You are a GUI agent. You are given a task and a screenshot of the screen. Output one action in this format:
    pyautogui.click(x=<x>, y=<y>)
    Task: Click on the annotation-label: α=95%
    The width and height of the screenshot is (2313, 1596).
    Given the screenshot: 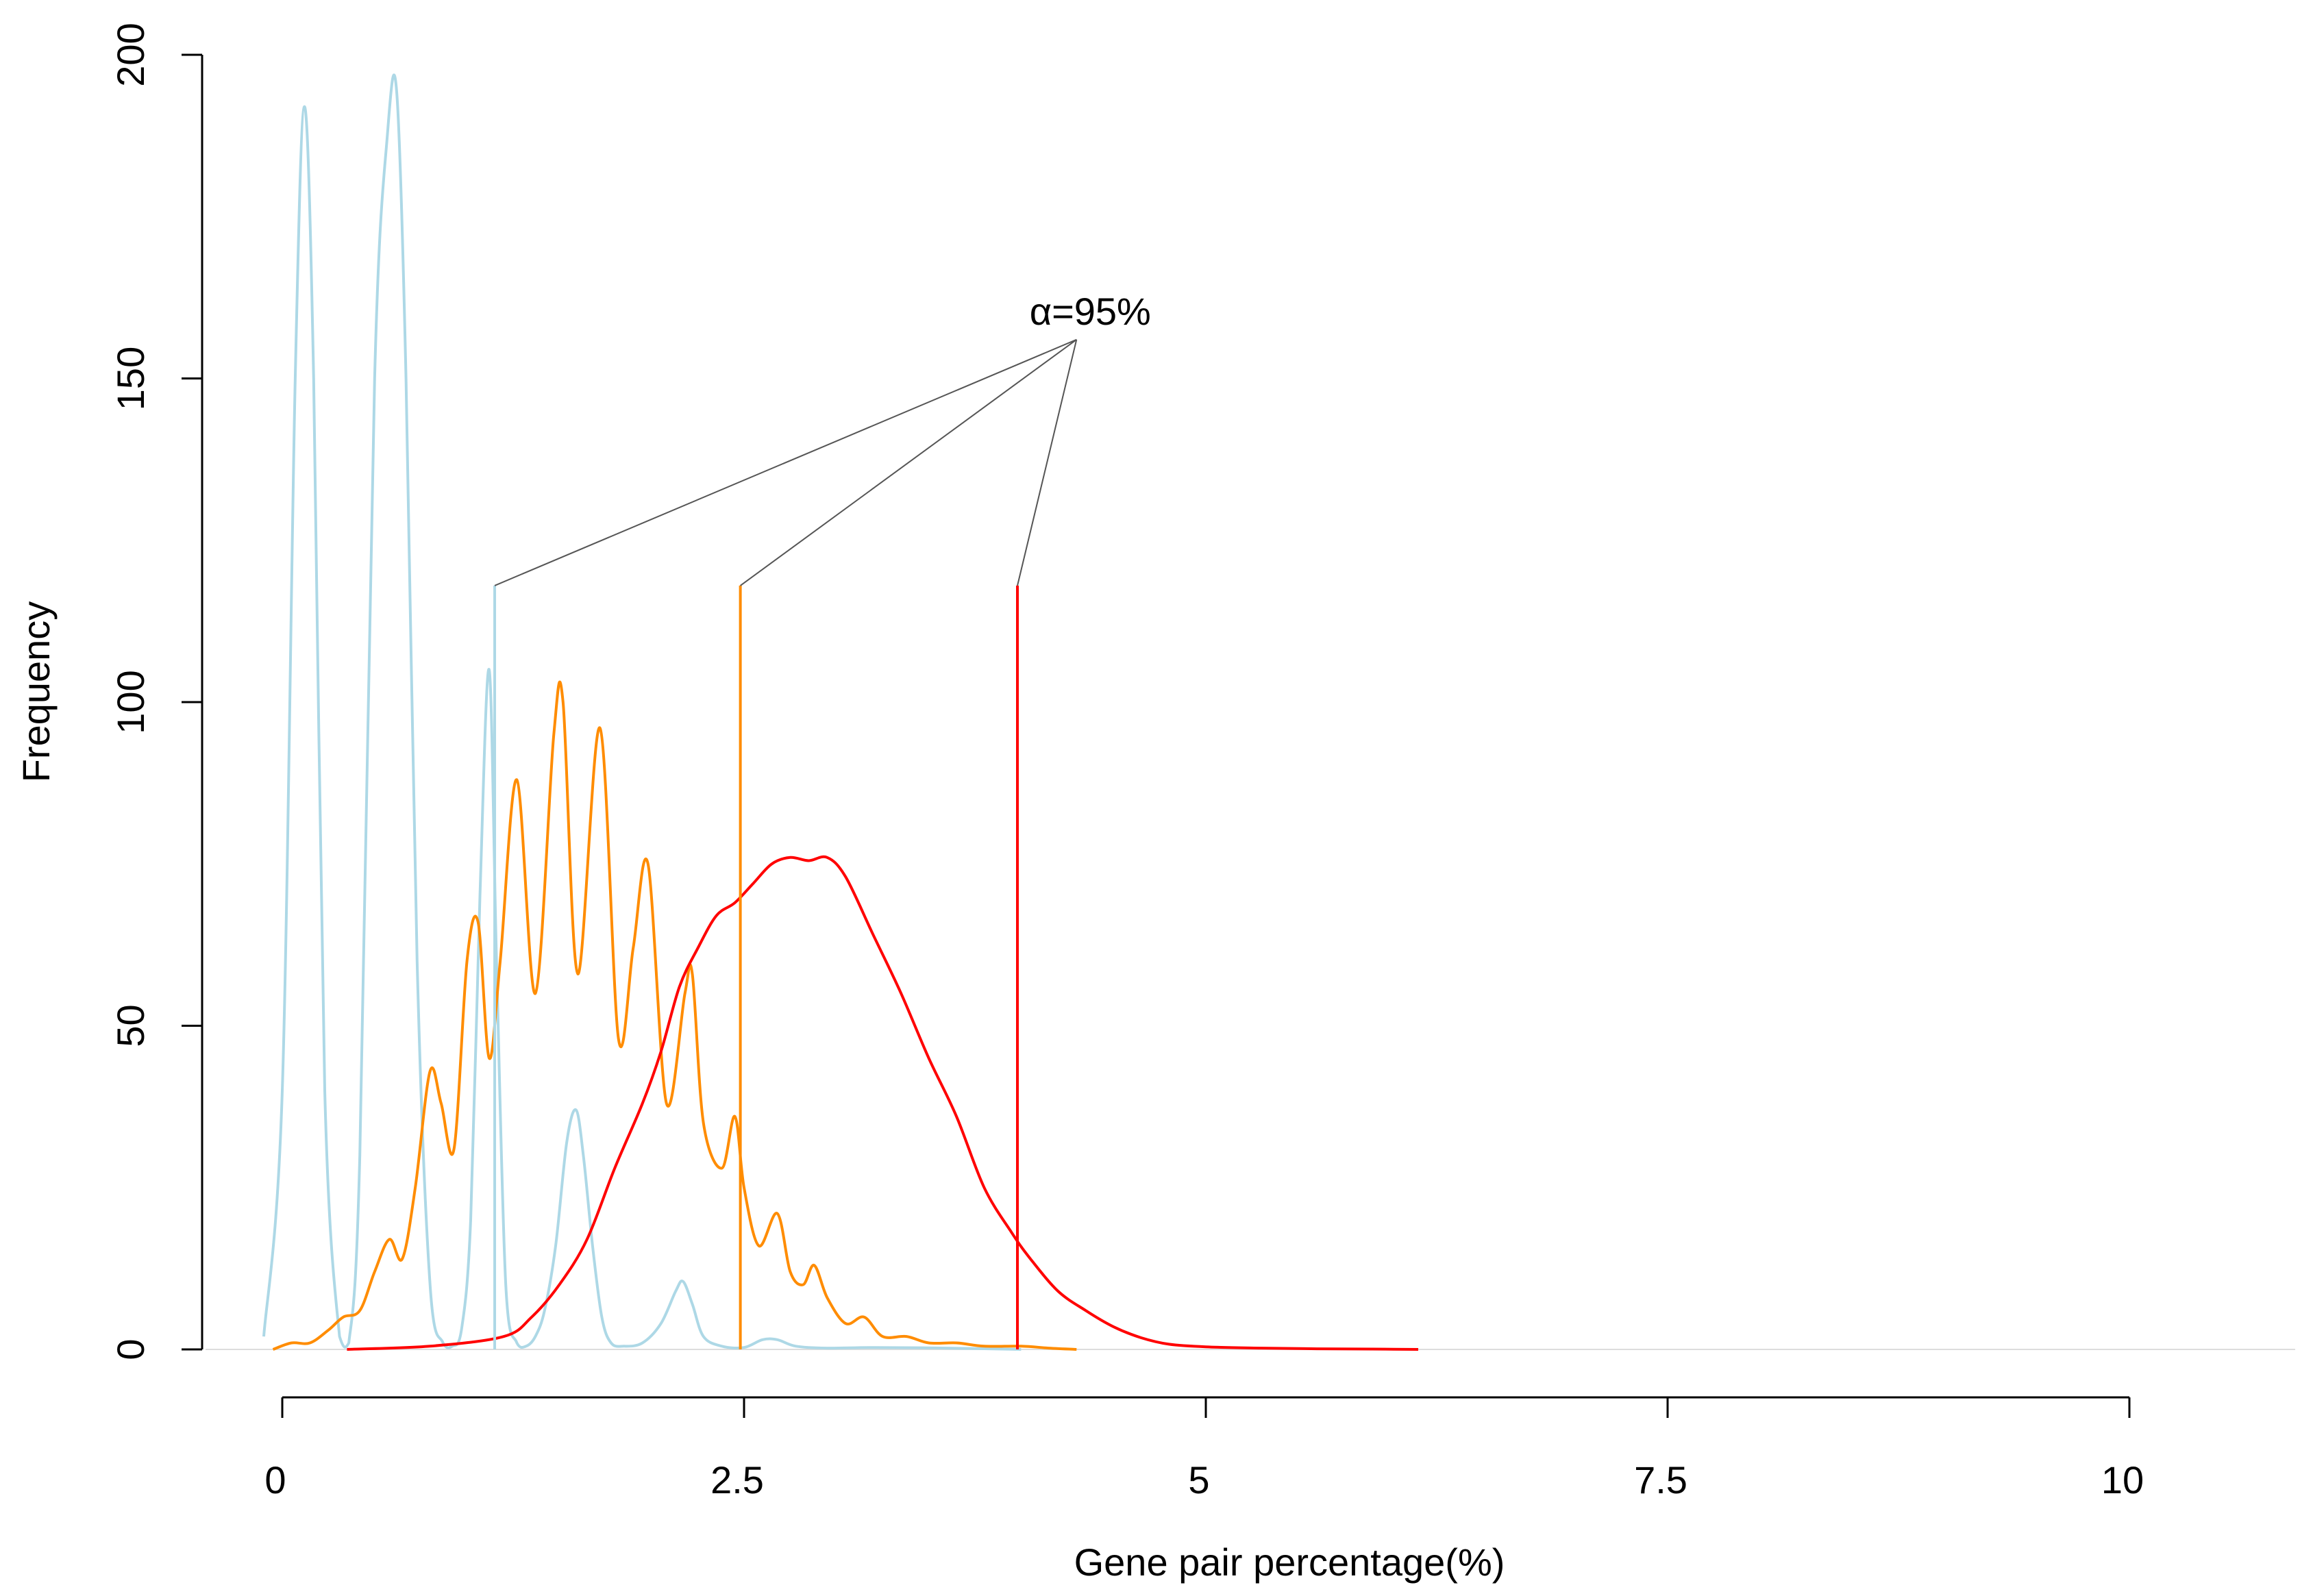 What is the action you would take?
    pyautogui.click(x=1090, y=311)
    